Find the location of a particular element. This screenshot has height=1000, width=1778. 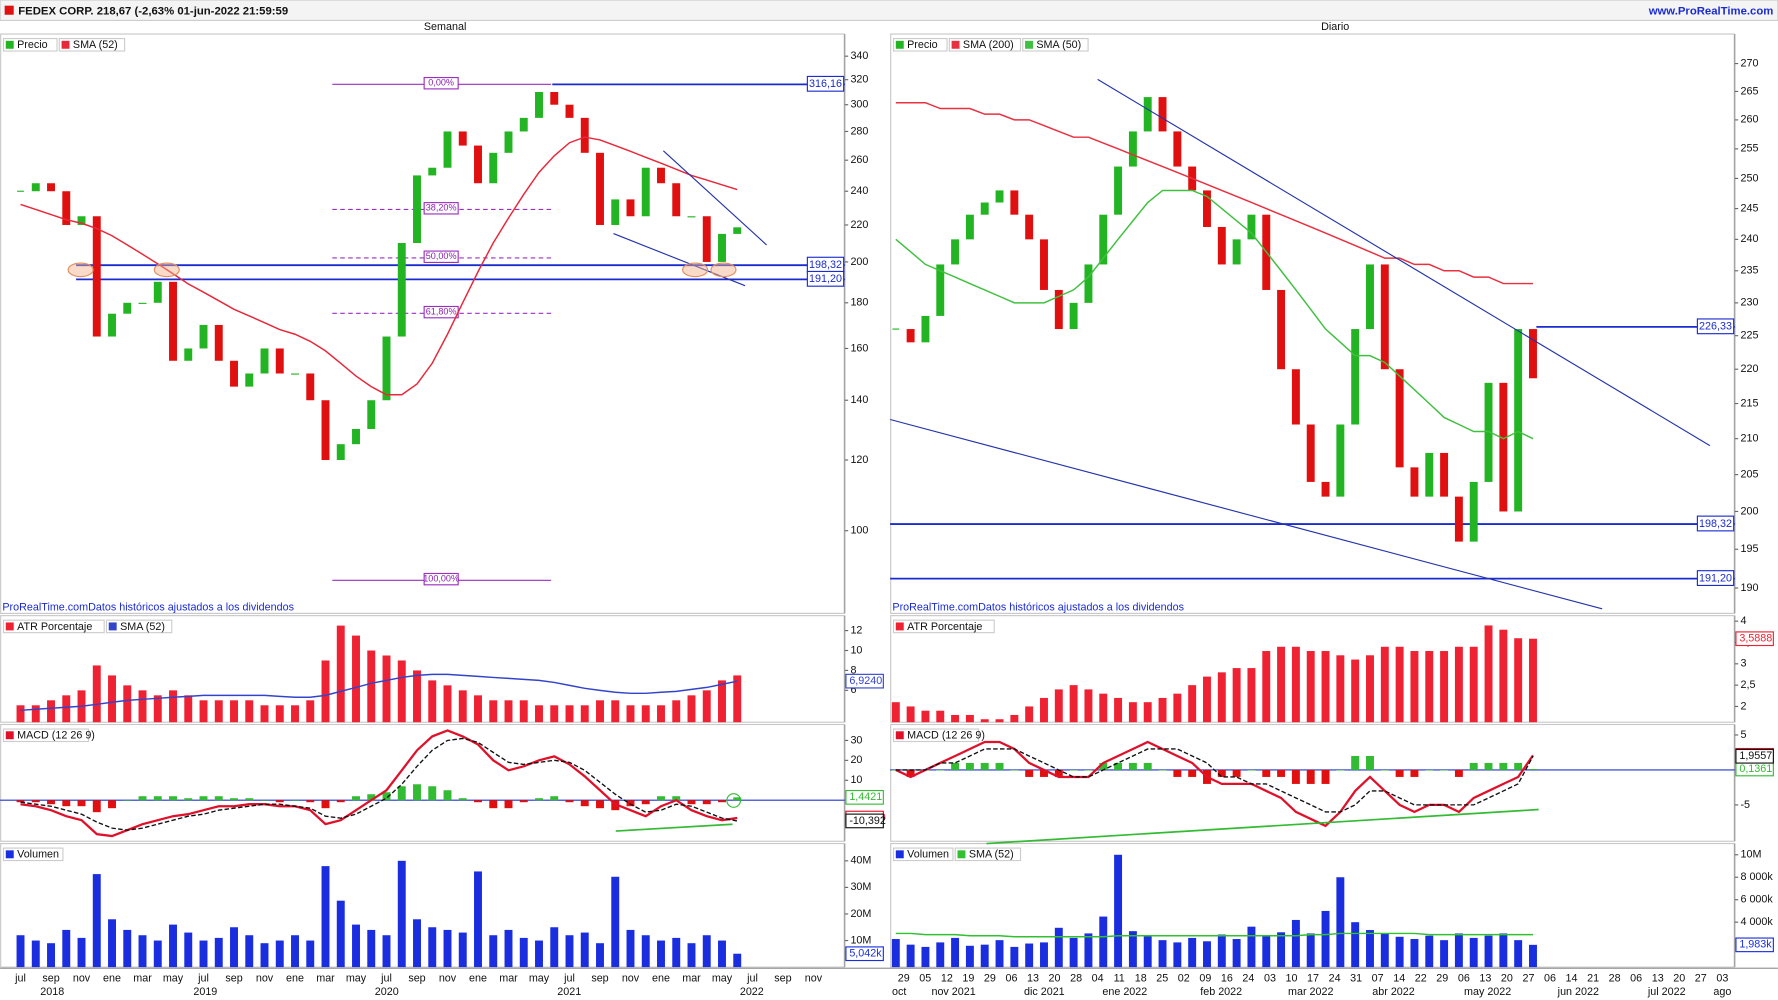

x-tick-label: 14 is located at coordinates (1572, 978).